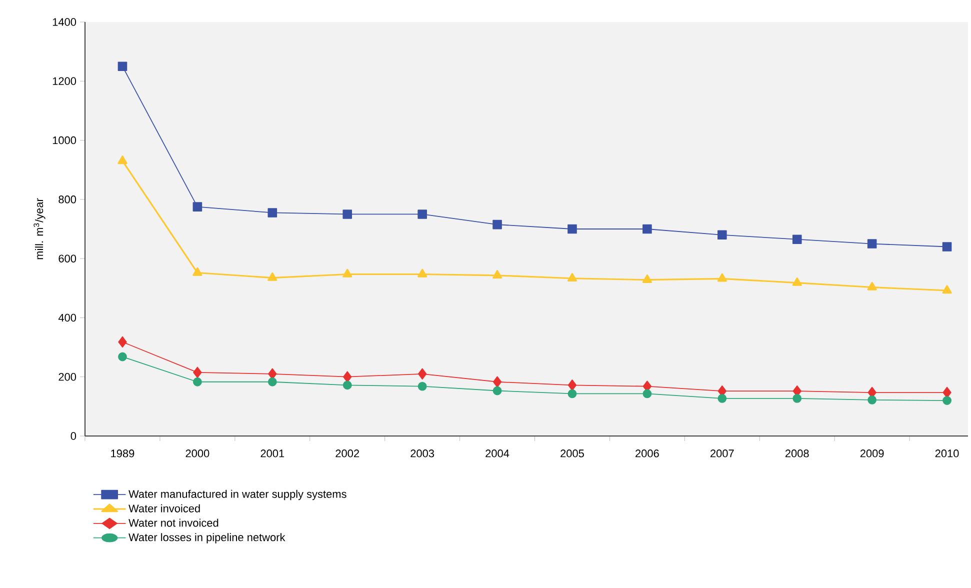  Describe the element at coordinates (164, 508) in the screenshot. I see `legend-label: Water invoiced` at that location.